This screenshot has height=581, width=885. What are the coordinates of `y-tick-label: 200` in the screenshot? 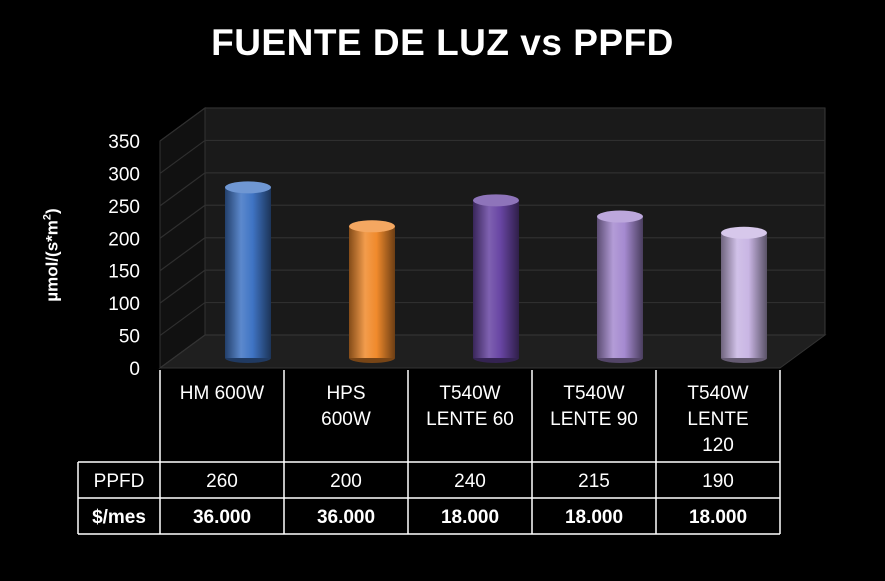 It's located at (124, 239).